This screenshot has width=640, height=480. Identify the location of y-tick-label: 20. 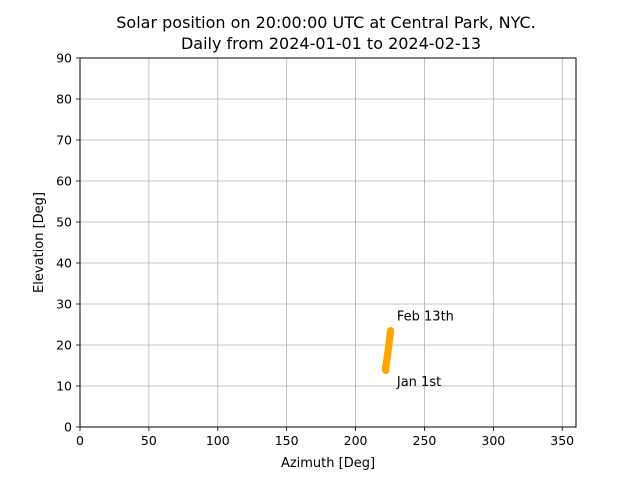
(64, 345).